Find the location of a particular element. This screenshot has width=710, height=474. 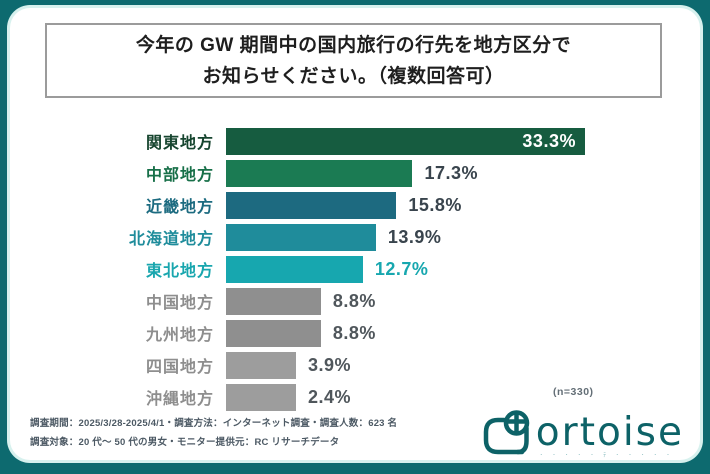

bar-zone: 15.8% is located at coordinates (463, 205).